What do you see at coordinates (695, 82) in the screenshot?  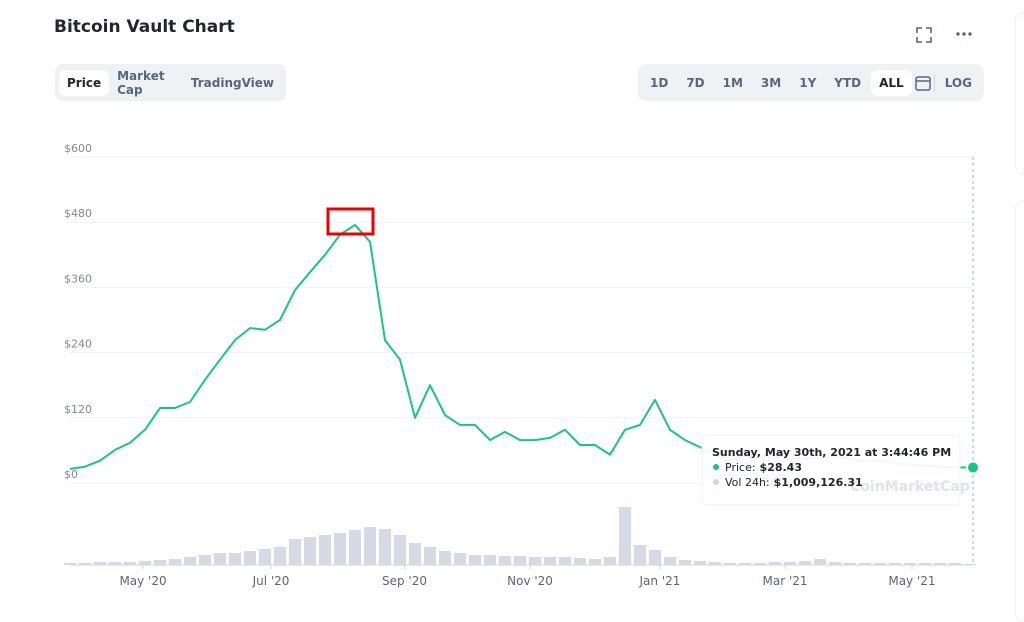 I see `range: 7D` at bounding box center [695, 82].